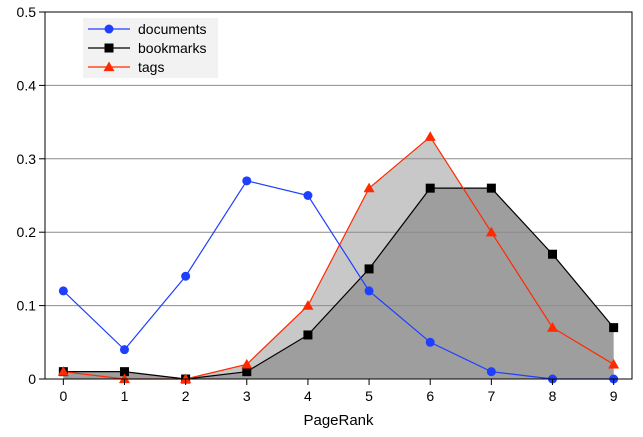  I want to click on y-tick-label: 0.3, so click(27, 159).